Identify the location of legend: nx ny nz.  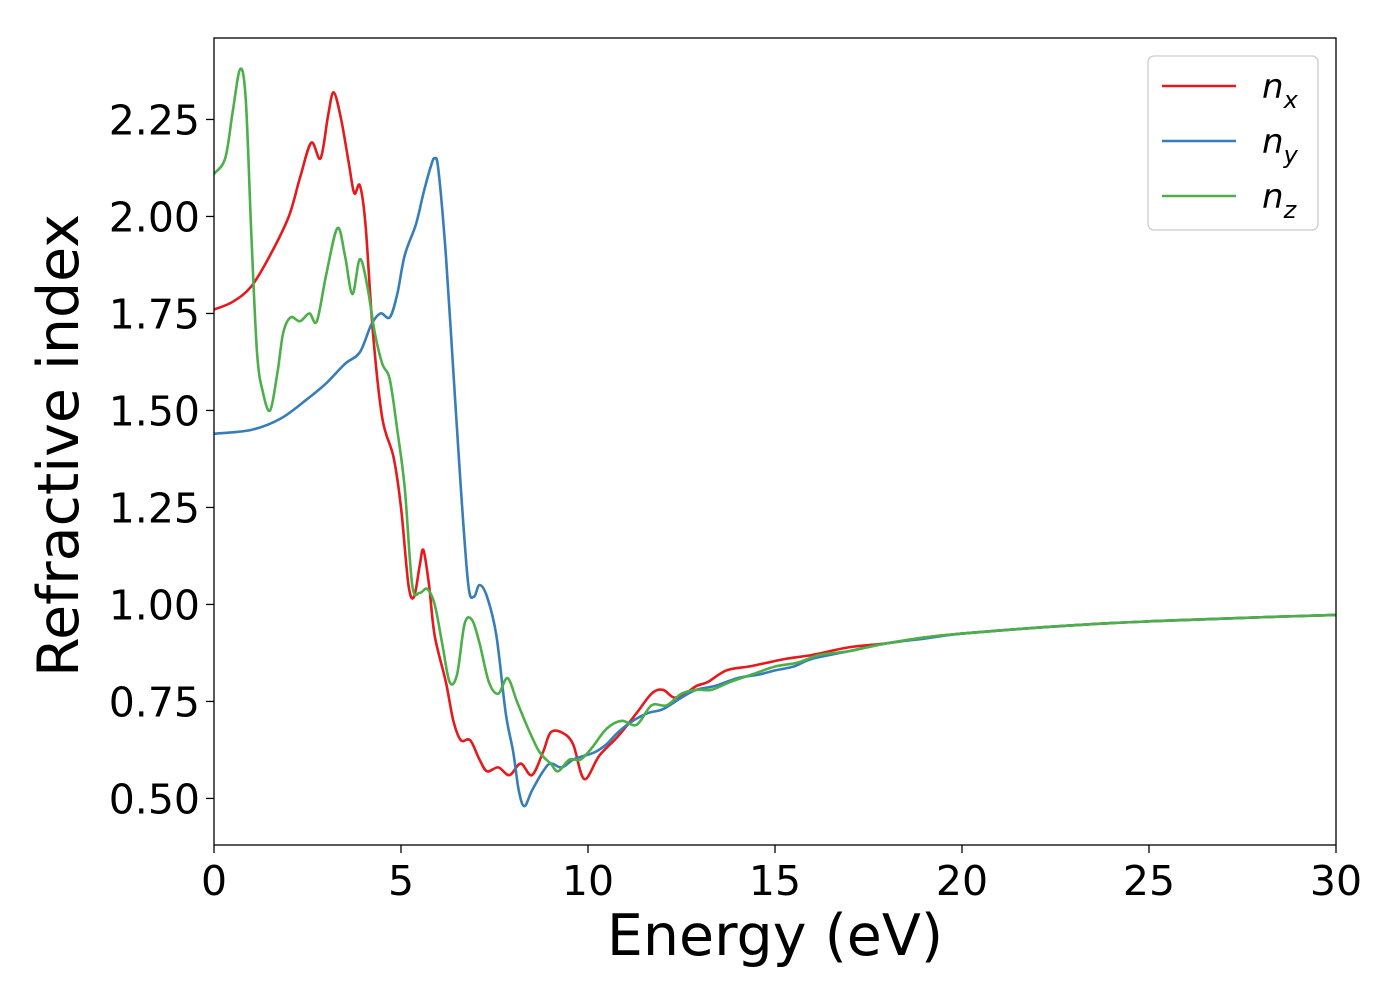
(1233, 143).